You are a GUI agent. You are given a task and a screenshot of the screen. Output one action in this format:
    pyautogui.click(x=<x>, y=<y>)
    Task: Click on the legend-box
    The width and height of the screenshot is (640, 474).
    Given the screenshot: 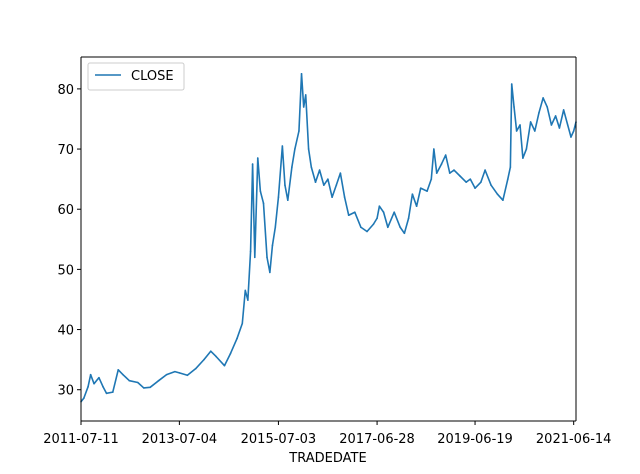 What is the action you would take?
    pyautogui.click(x=136, y=76)
    